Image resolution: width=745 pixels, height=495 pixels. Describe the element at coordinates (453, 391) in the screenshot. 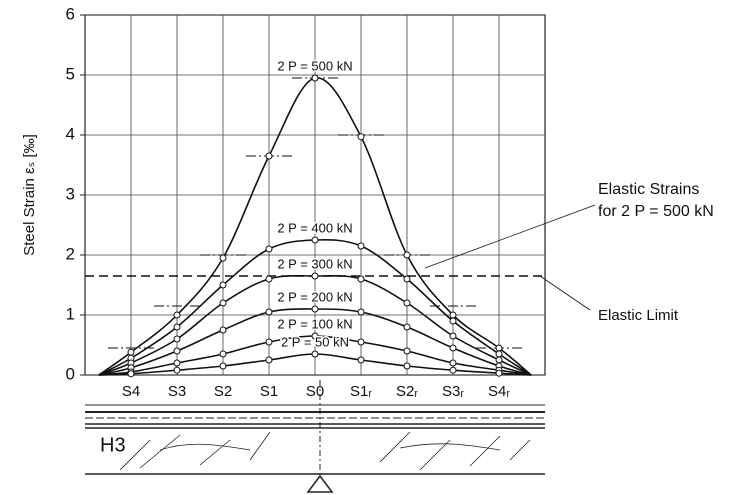

I see `x-tick-label: S3ᵣ` at that location.